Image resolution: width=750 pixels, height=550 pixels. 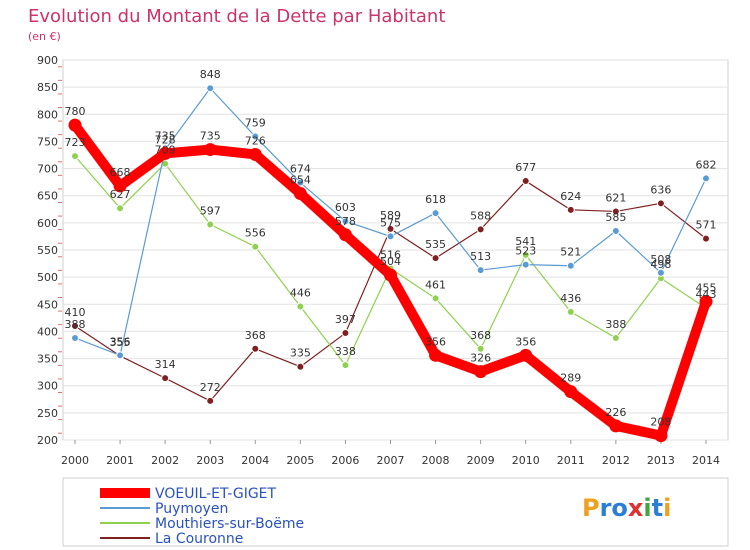 I want to click on data-label: 535, so click(x=435, y=244).